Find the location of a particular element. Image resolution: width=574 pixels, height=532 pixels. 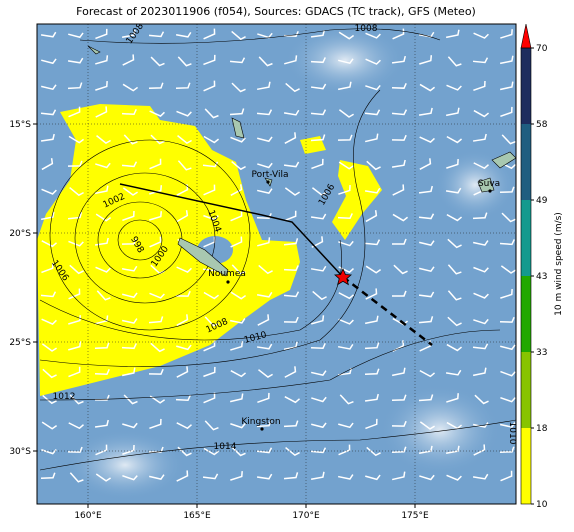

colorbar: 10 18 33 43 49 58 70 is located at coordinates (534, 266).